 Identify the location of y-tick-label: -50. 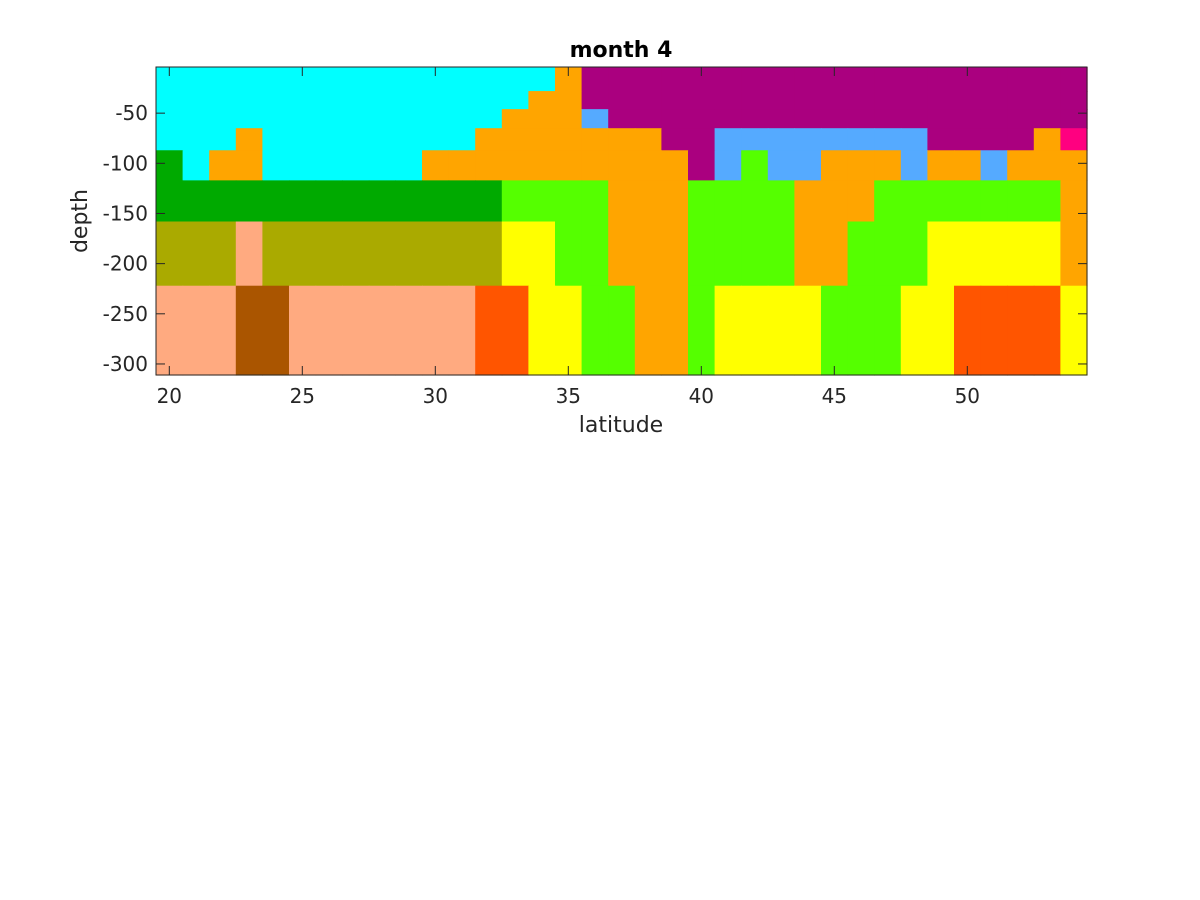
(131, 113).